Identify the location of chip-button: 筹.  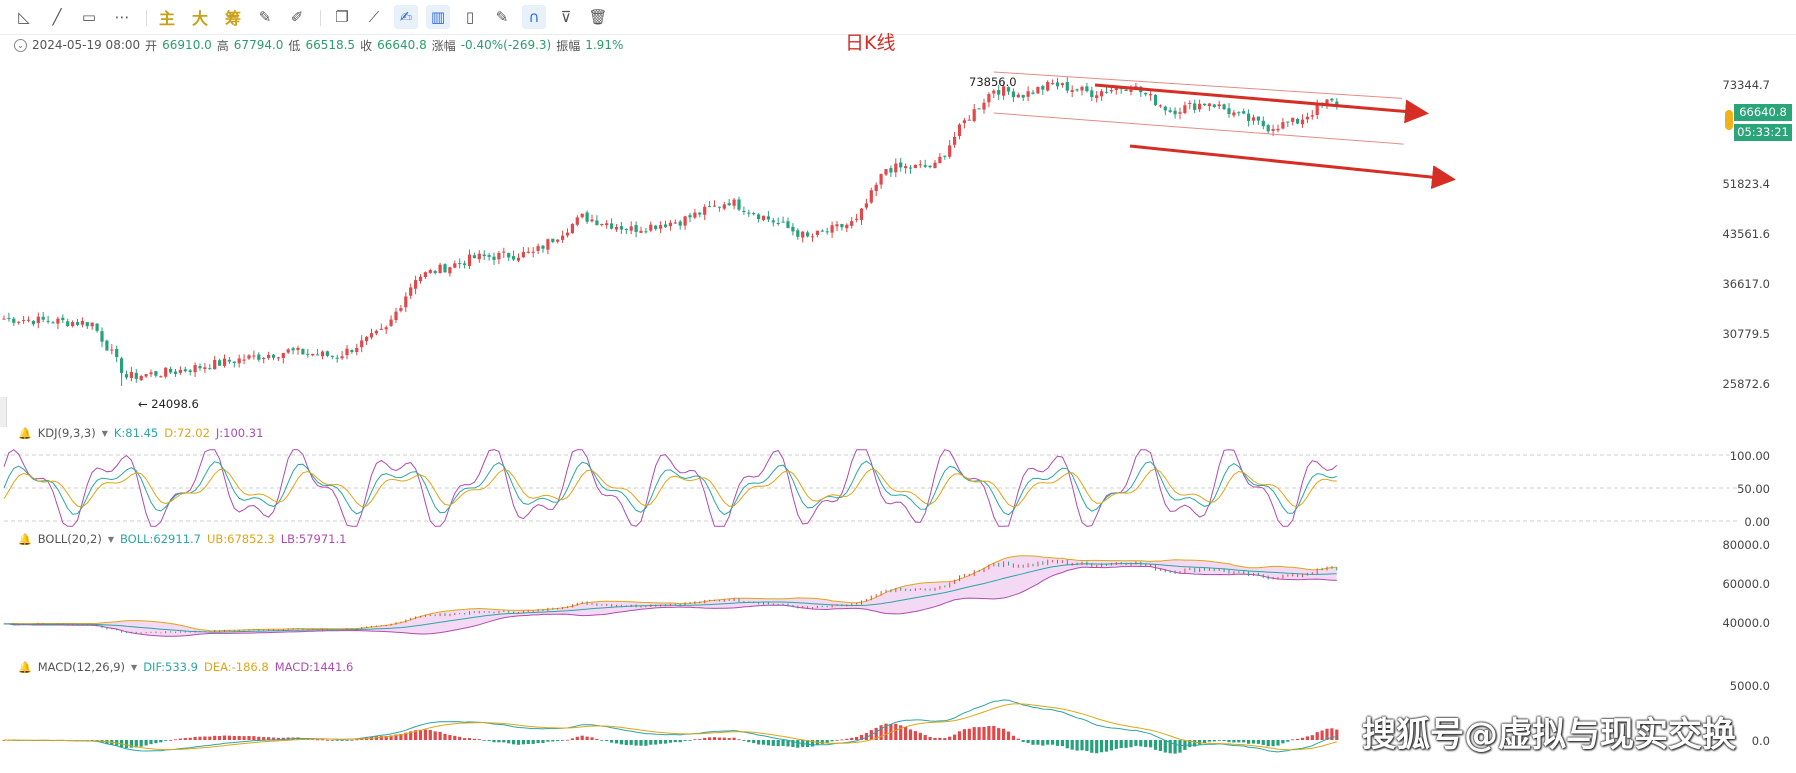
(232, 18).